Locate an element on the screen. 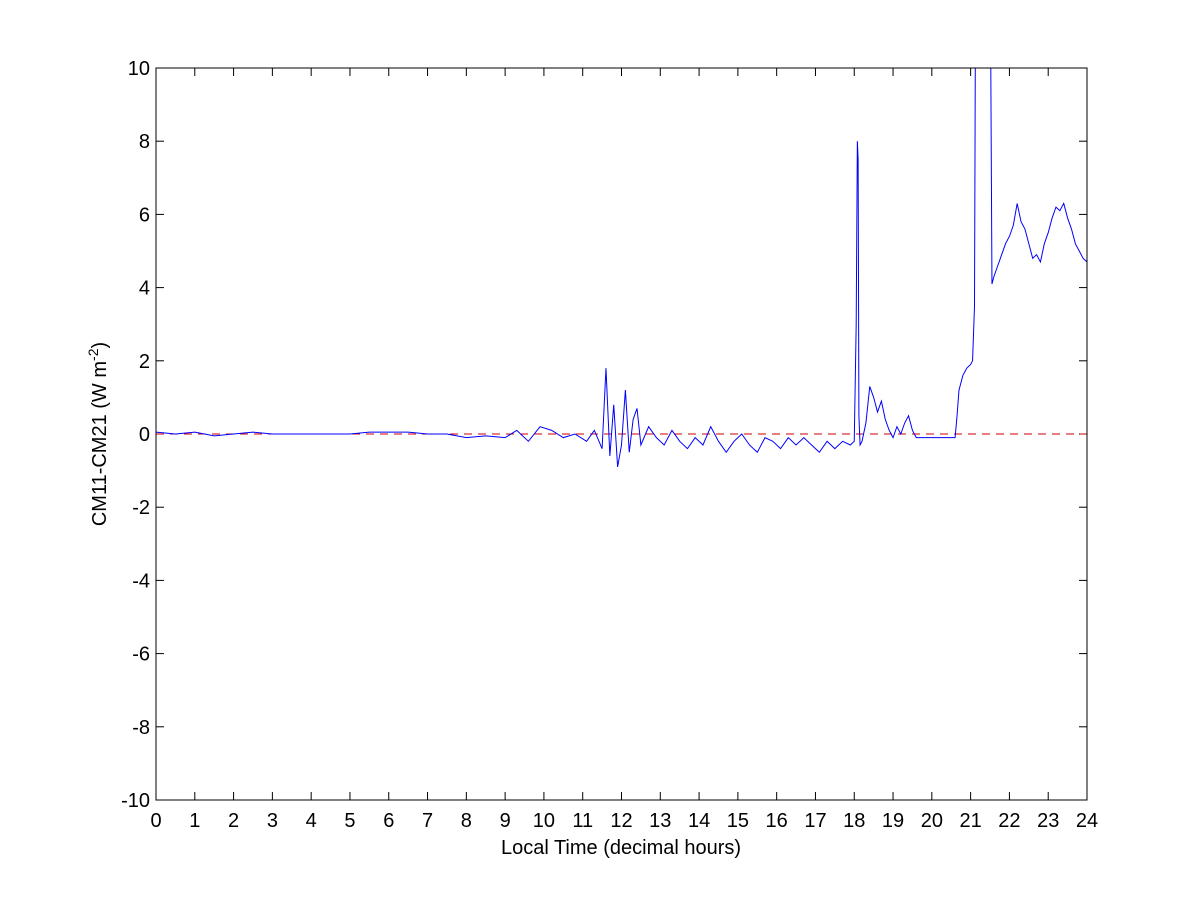 Image resolution: width=1201 pixels, height=905 pixels. x-tick-label: 20 is located at coordinates (932, 821).